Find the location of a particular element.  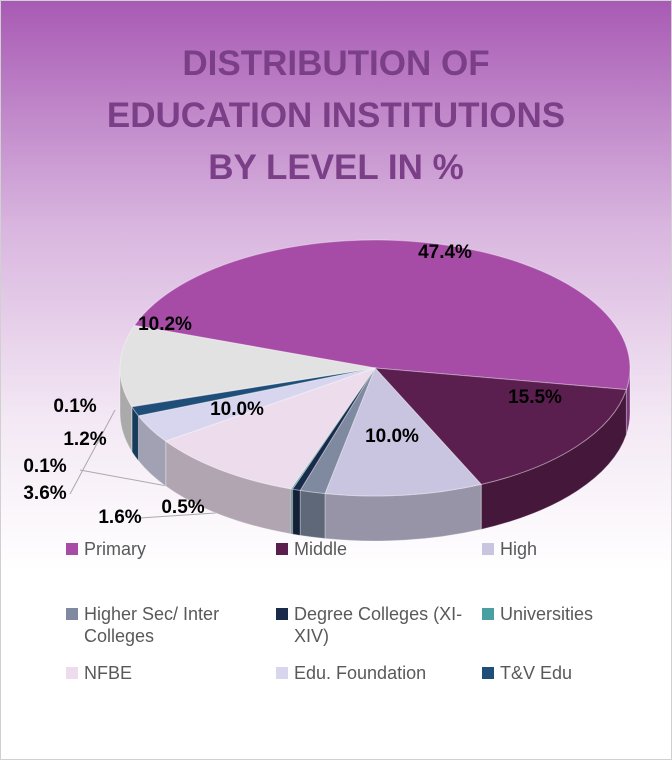

legend-label: NFBE is located at coordinates (108, 673).